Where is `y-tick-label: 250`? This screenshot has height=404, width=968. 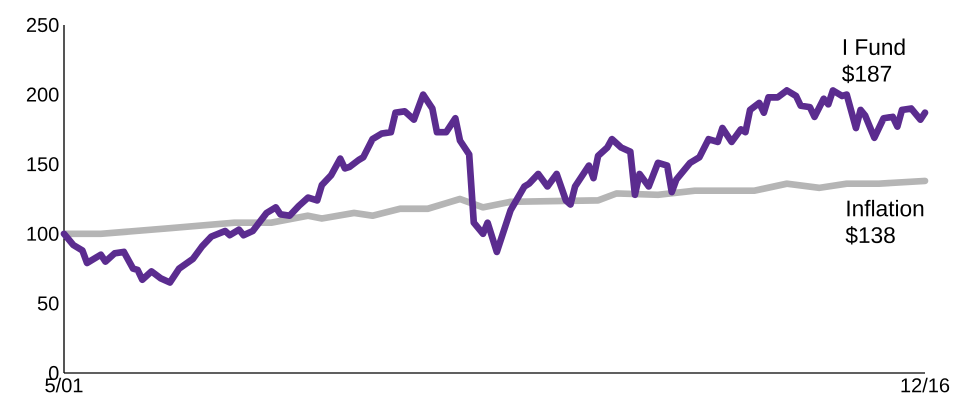 y-tick-label: 250 is located at coordinates (42, 25).